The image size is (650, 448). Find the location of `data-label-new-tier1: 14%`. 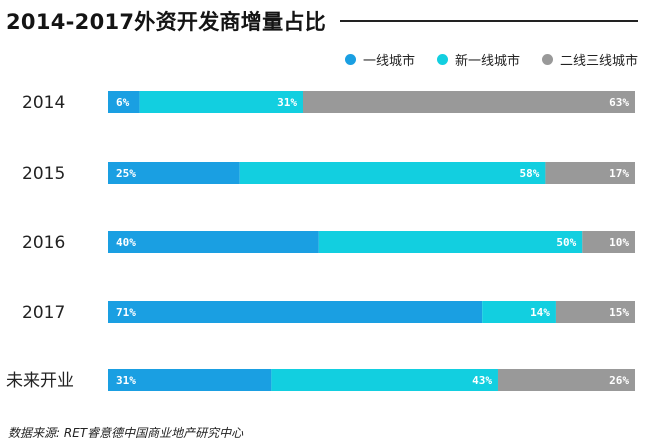

data-label-new-tier1: 14% is located at coordinates (540, 312).